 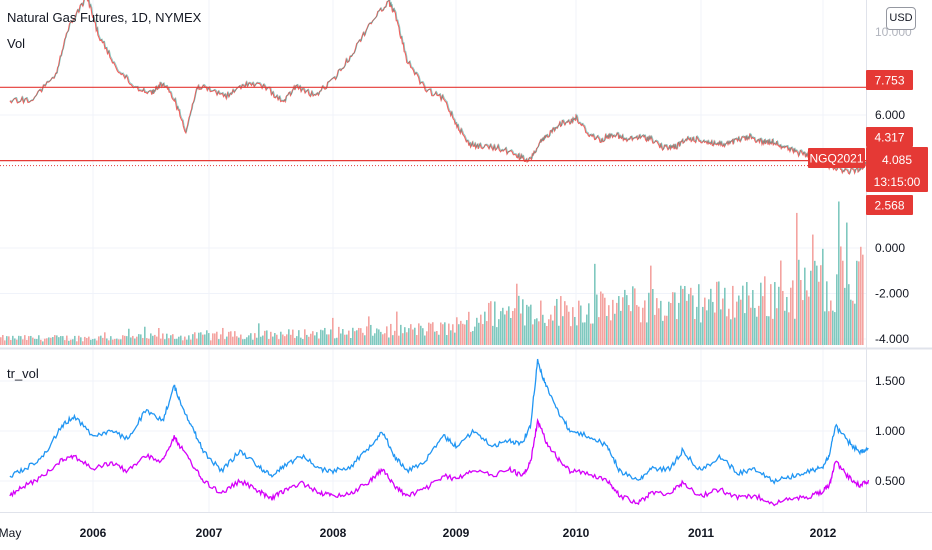 What do you see at coordinates (701, 533) in the screenshot?
I see `time-axis-tick: 2011` at bounding box center [701, 533].